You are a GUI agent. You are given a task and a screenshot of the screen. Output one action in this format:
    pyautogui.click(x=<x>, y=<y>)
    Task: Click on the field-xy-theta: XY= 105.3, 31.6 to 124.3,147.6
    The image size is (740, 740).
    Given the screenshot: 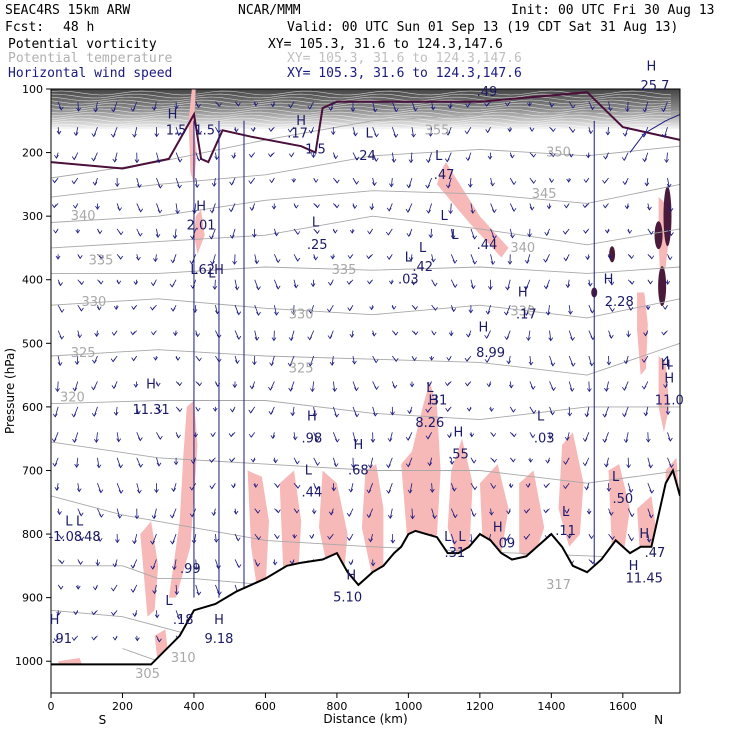 What is the action you would take?
    pyautogui.click(x=404, y=58)
    